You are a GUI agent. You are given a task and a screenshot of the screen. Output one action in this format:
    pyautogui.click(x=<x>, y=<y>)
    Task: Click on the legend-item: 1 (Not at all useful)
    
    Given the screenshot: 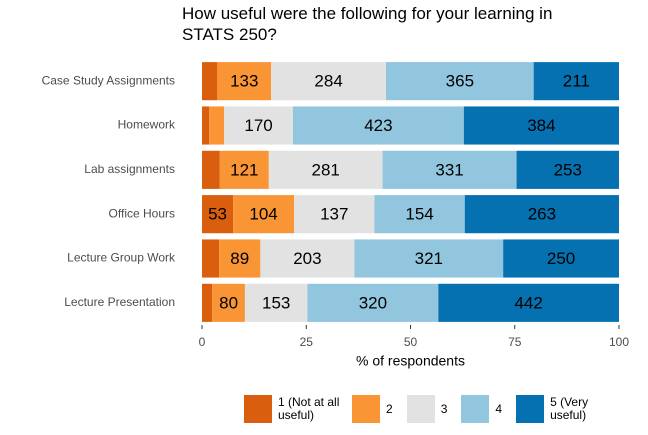 What is the action you would take?
    pyautogui.click(x=293, y=409)
    